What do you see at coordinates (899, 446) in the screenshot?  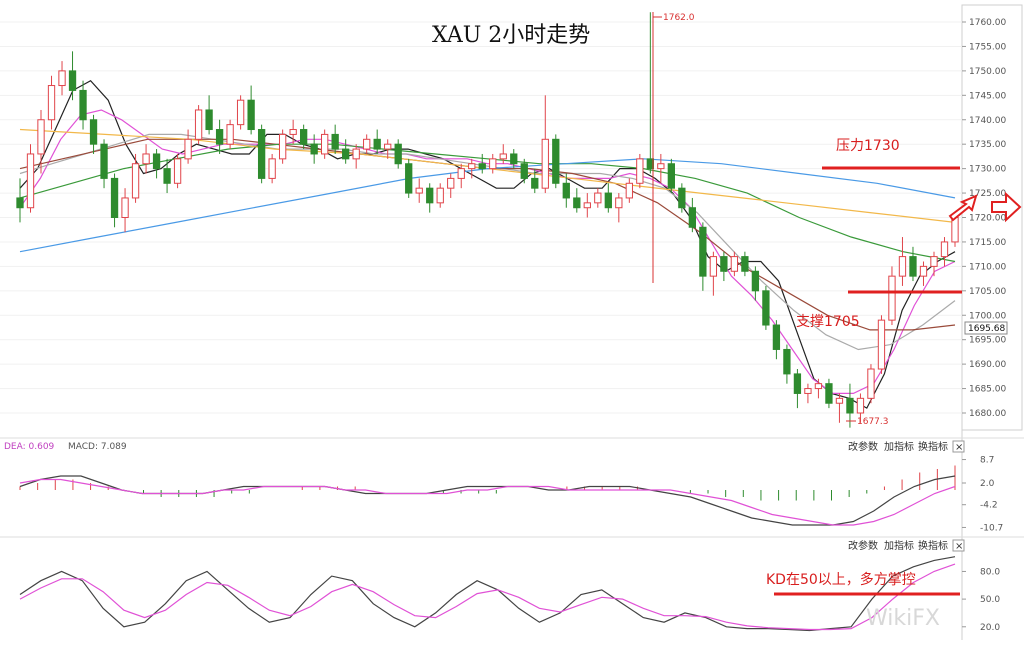 I see `macd-add-indicator-button: 加指标` at bounding box center [899, 446].